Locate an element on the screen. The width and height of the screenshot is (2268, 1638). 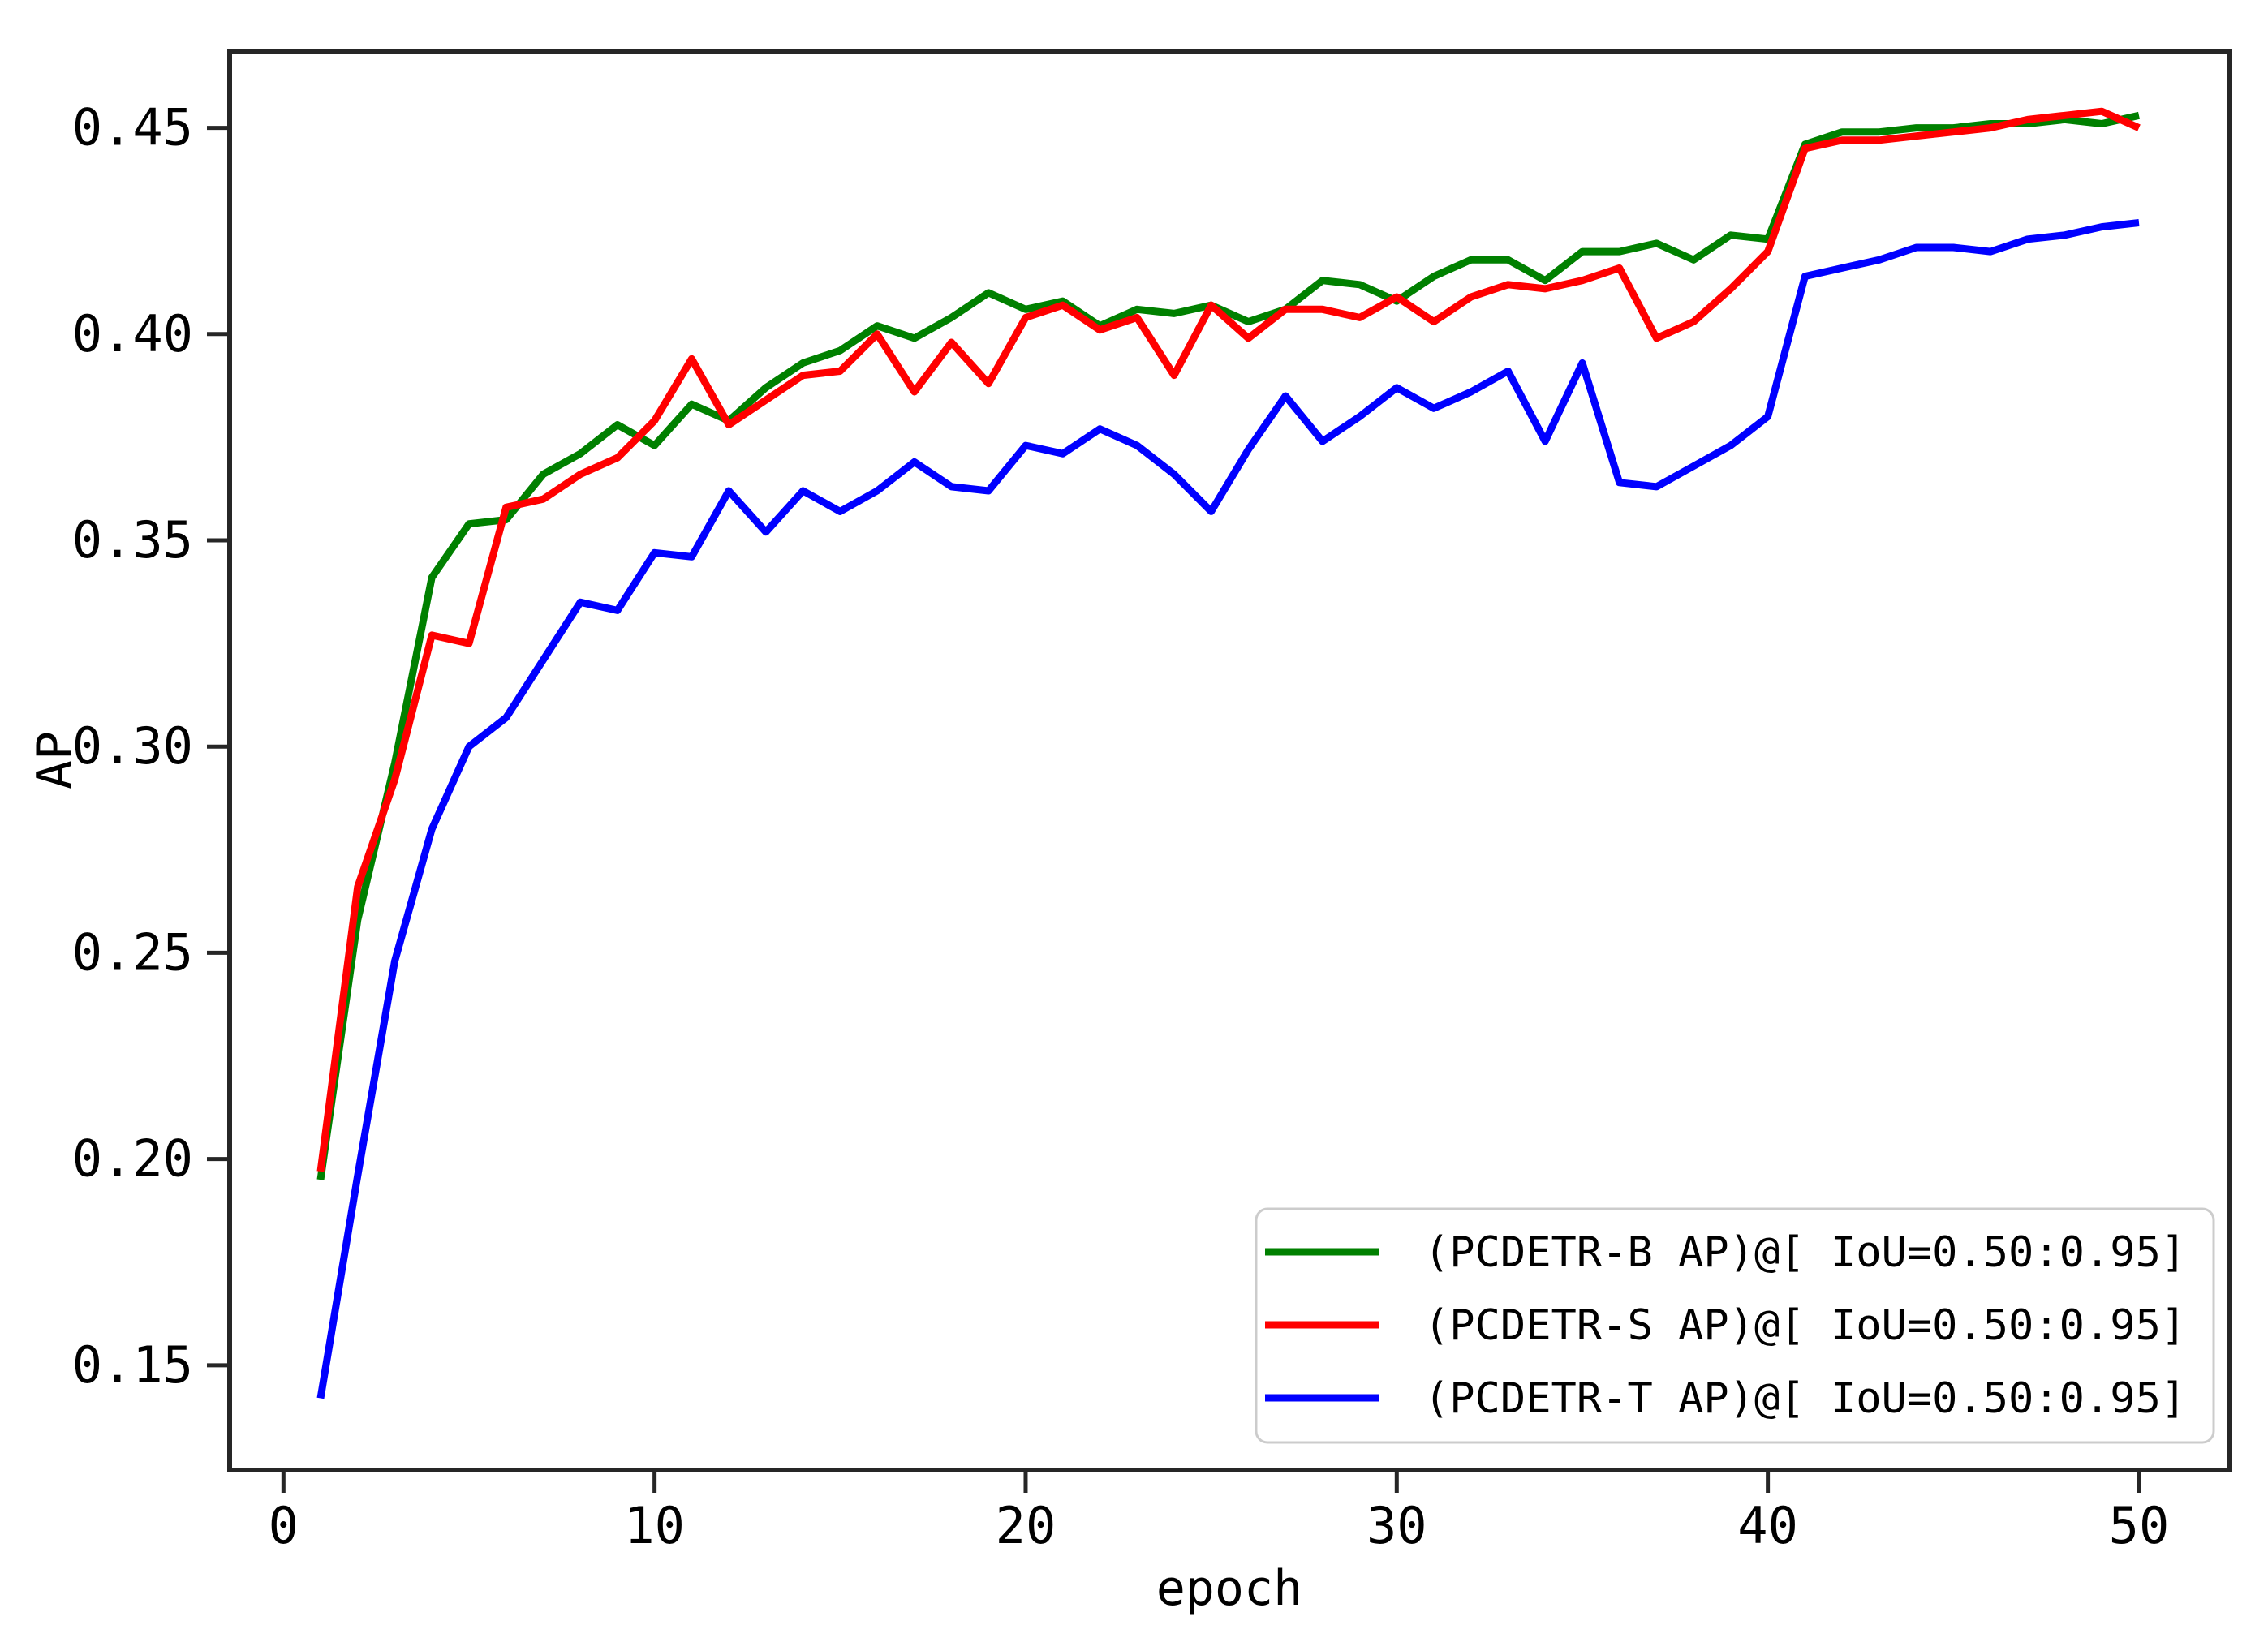
x-tick-label: 0 is located at coordinates (284, 1526).